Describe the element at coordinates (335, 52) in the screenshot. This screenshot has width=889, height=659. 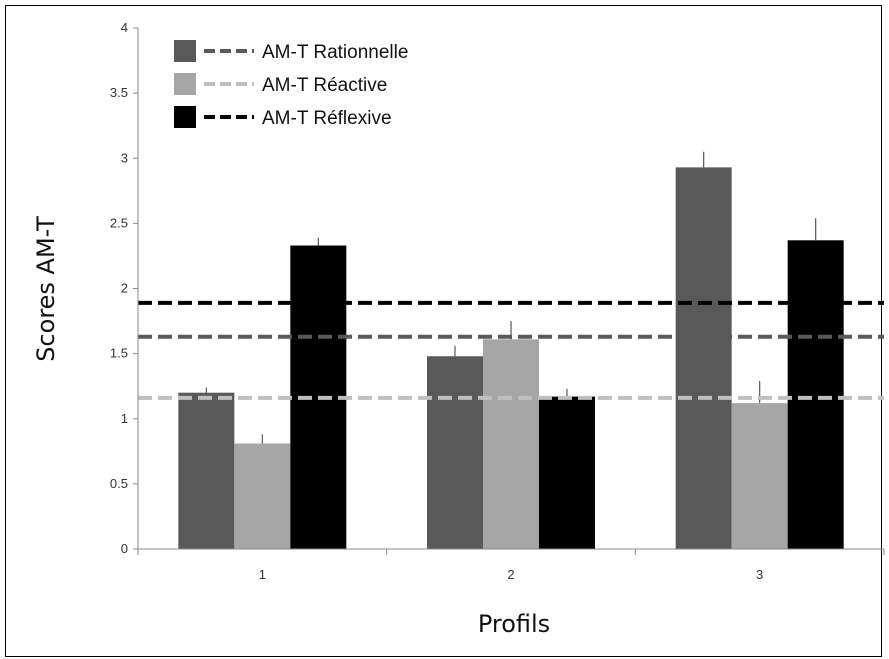
I see `legend-label-1: AM-T Rationnelle` at that location.